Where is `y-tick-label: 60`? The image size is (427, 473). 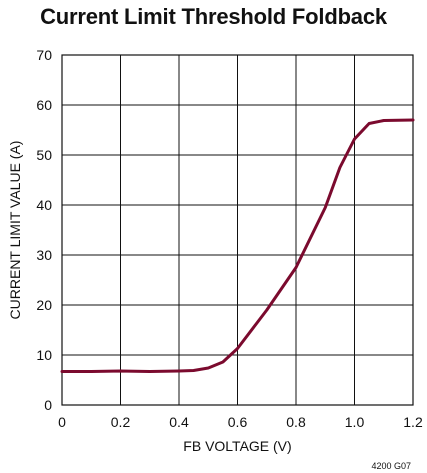 y-tick-label: 60 is located at coordinates (44, 105).